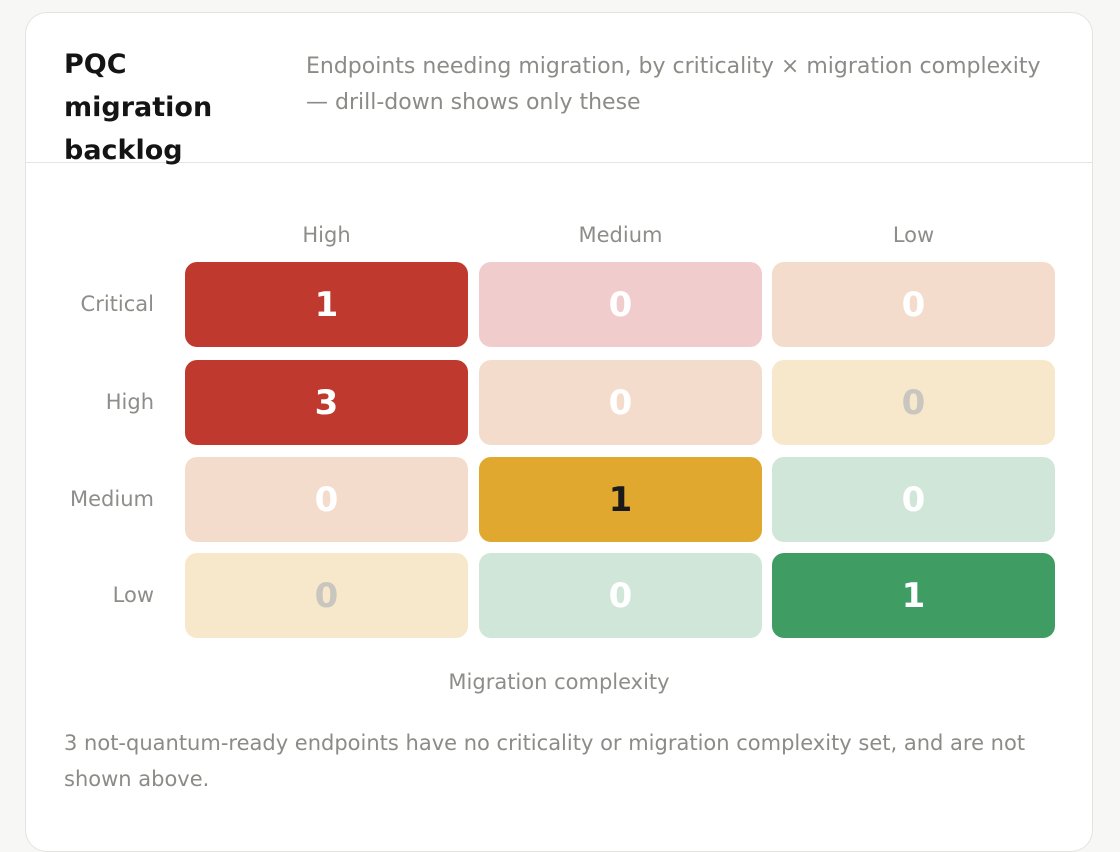  Describe the element at coordinates (559, 682) in the screenshot. I see `x-axis-label: Migration complexity` at that location.